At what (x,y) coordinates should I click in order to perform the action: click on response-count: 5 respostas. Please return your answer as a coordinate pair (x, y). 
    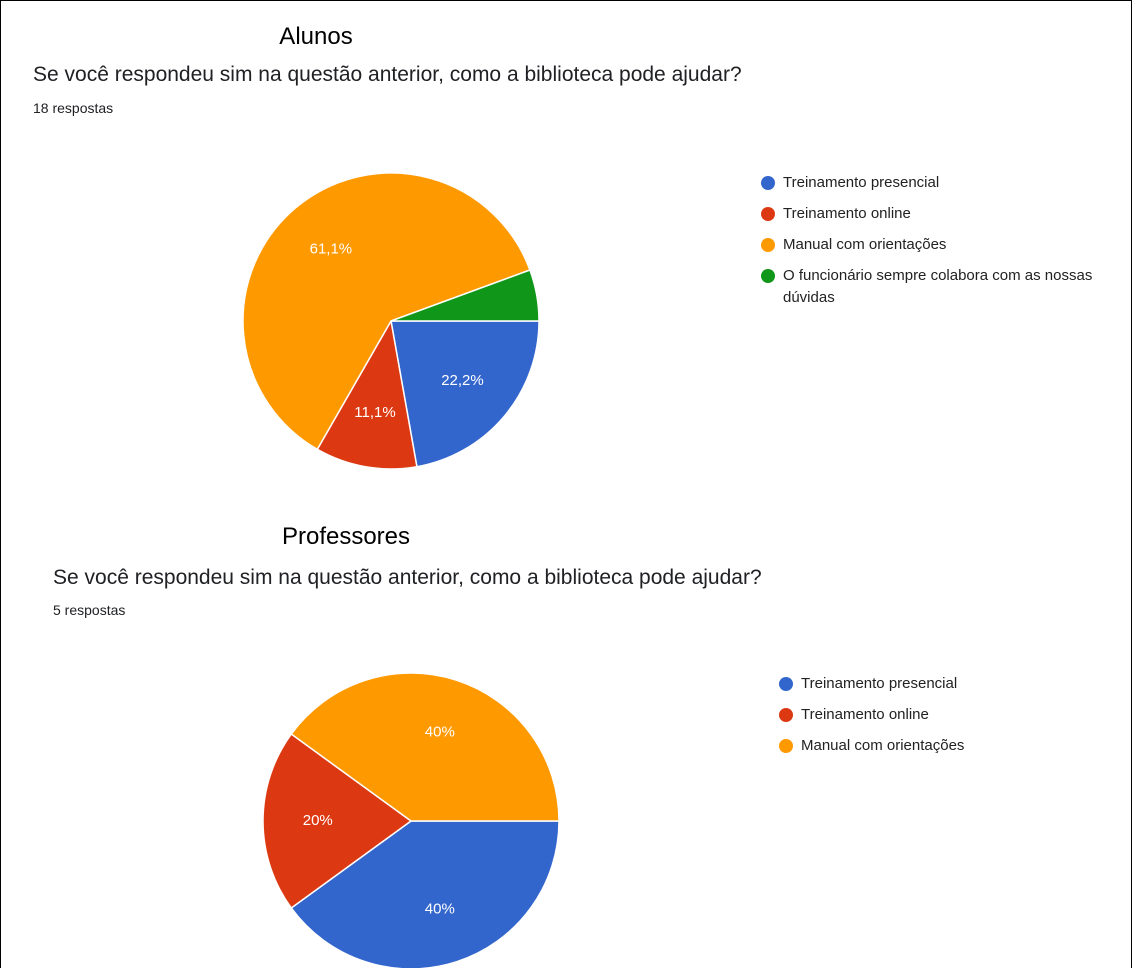
    Looking at the image, I should click on (89, 610).